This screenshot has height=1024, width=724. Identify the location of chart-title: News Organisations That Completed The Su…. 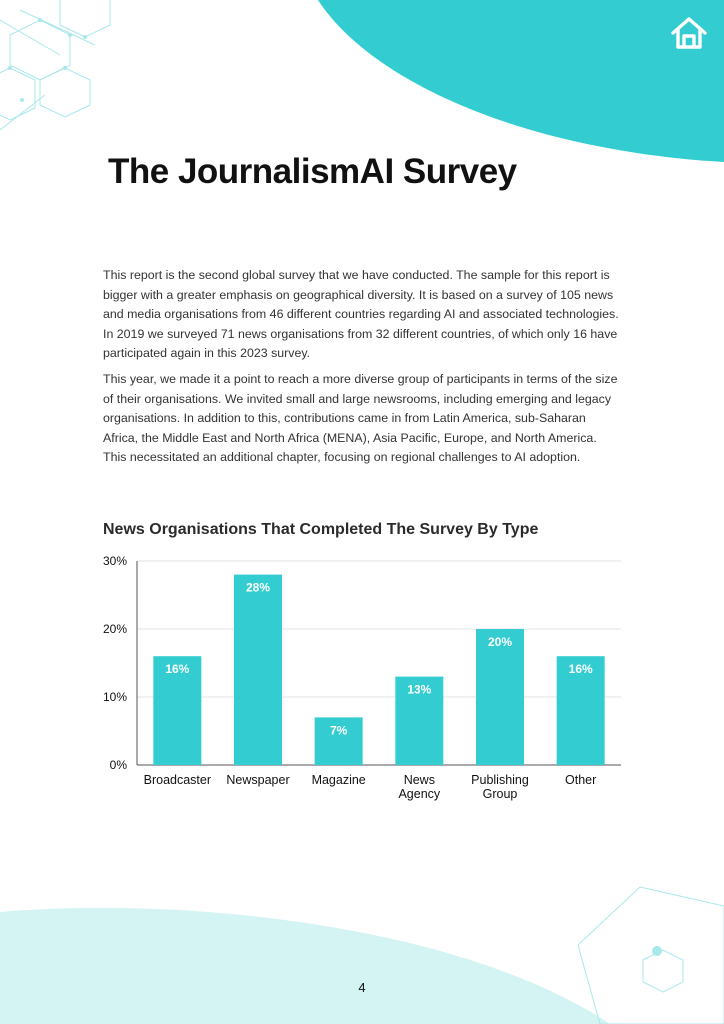
(321, 529).